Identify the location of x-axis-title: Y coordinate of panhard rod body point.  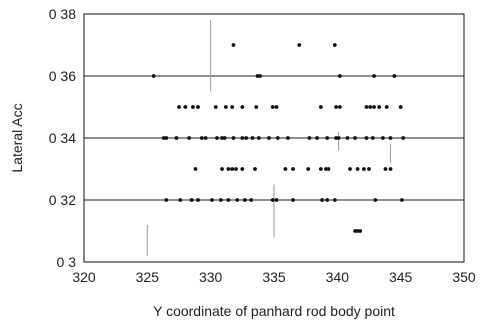
(274, 311).